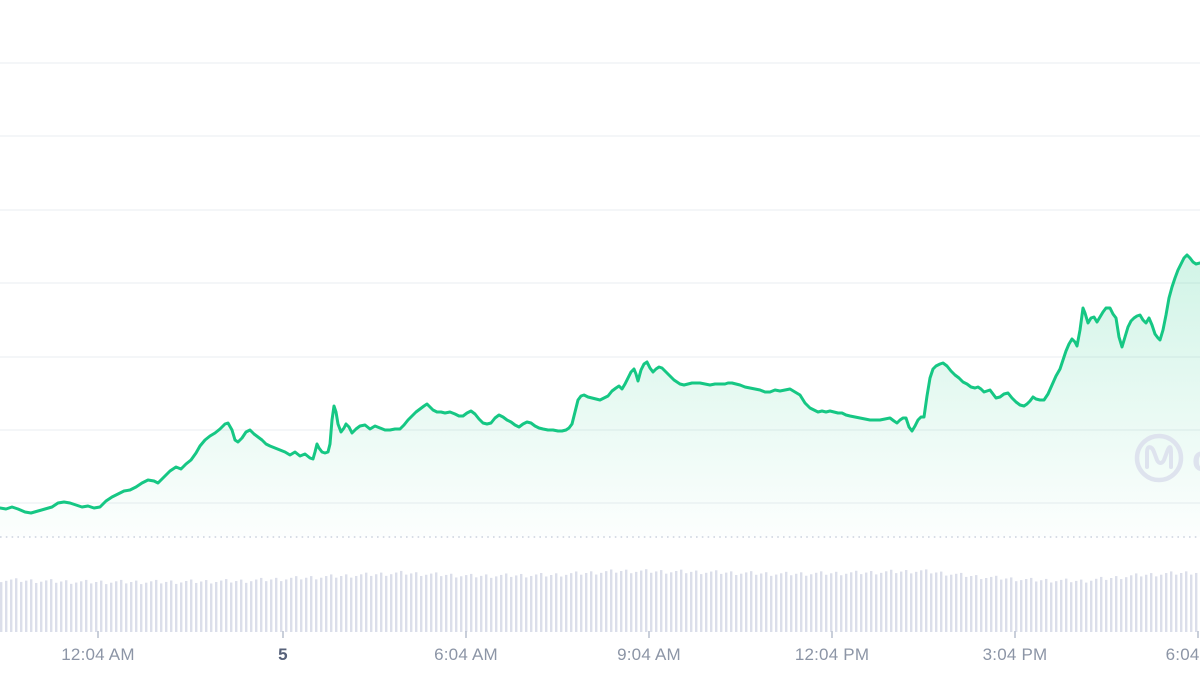  I want to click on x-axis-ticks, so click(648, 634).